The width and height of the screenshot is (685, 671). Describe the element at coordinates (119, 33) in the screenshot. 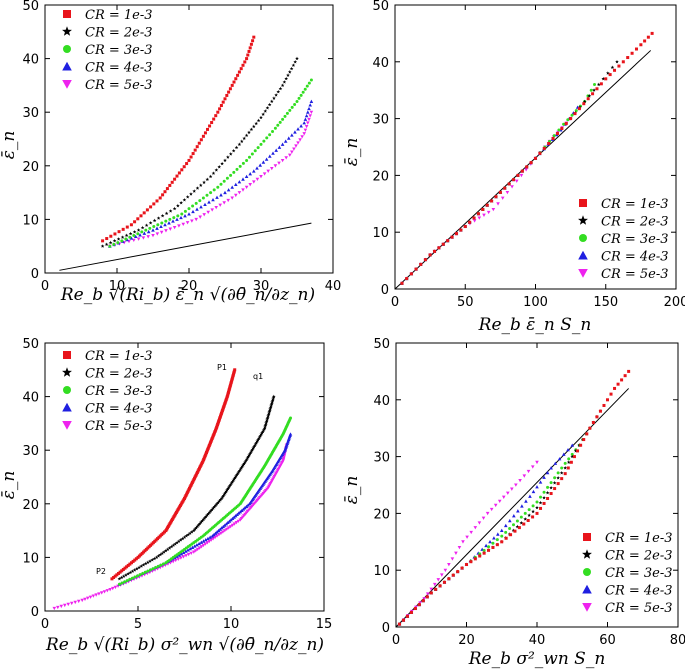

I see `legend-label: CR = 2e-3` at that location.